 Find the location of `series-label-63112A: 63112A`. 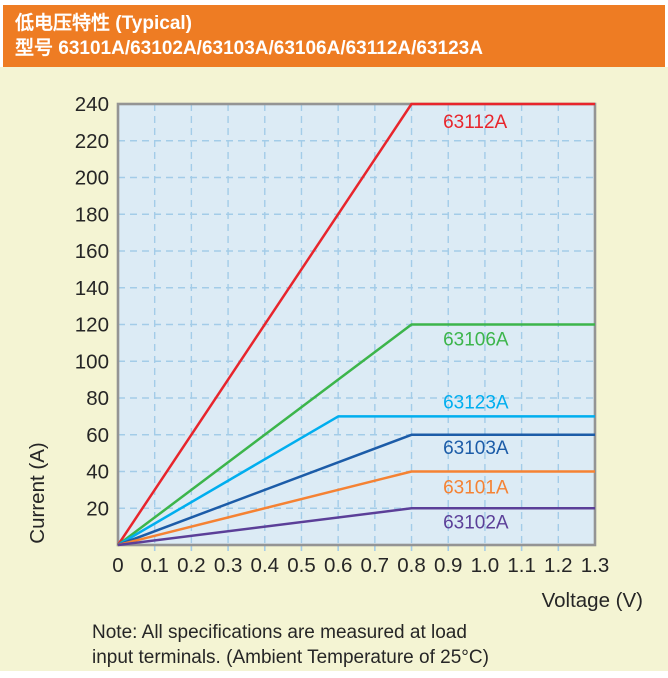

series-label-63112A: 63112A is located at coordinates (475, 122).